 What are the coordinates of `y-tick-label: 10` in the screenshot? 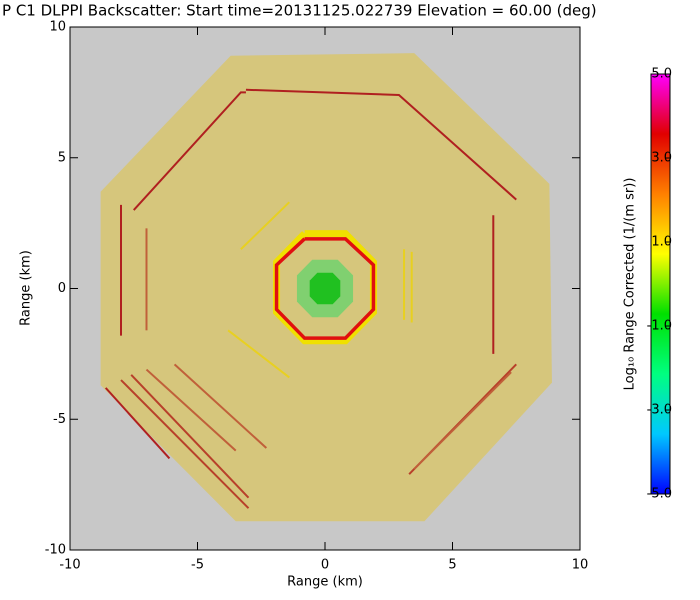 It's located at (57, 27).